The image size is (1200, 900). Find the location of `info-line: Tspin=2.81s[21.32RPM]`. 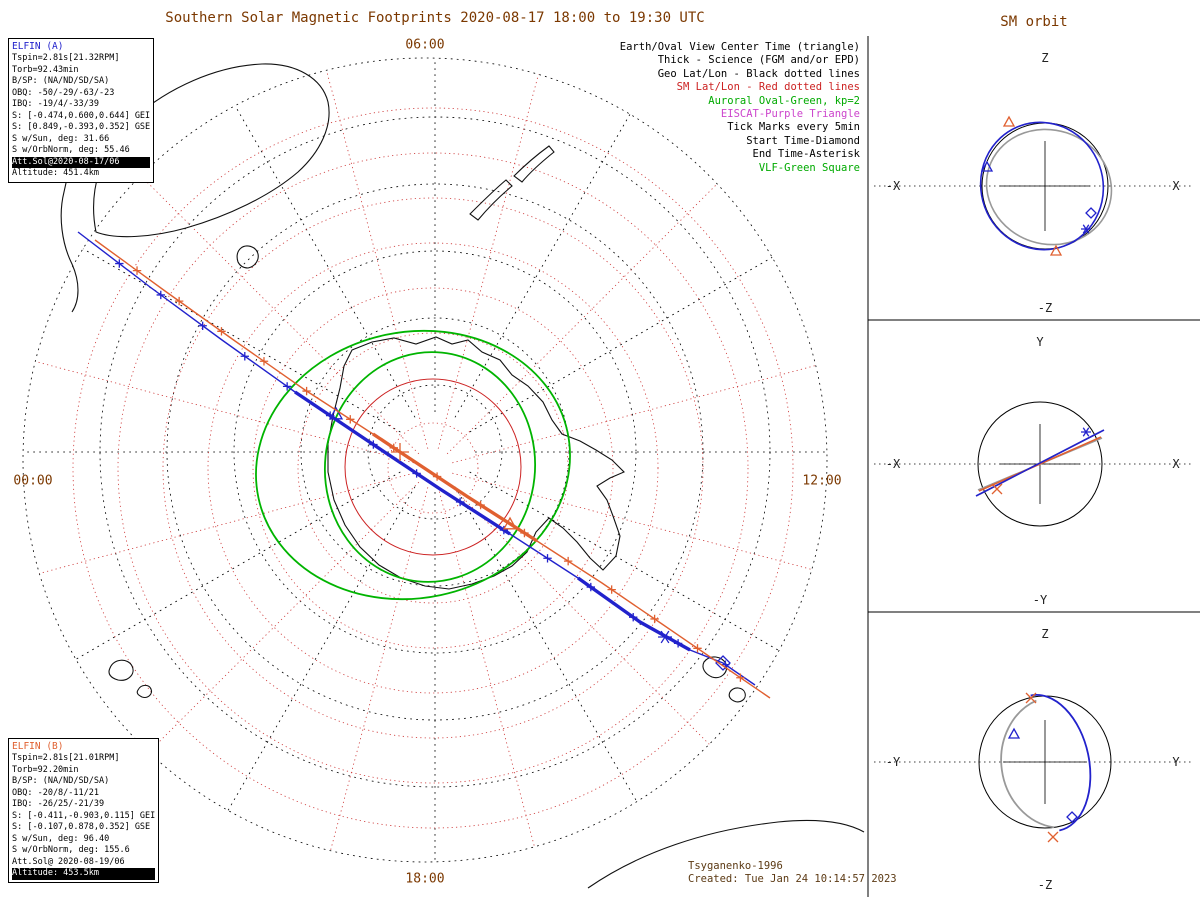

info-line: Tspin=2.81s[21.32RPM] is located at coordinates (66, 58).